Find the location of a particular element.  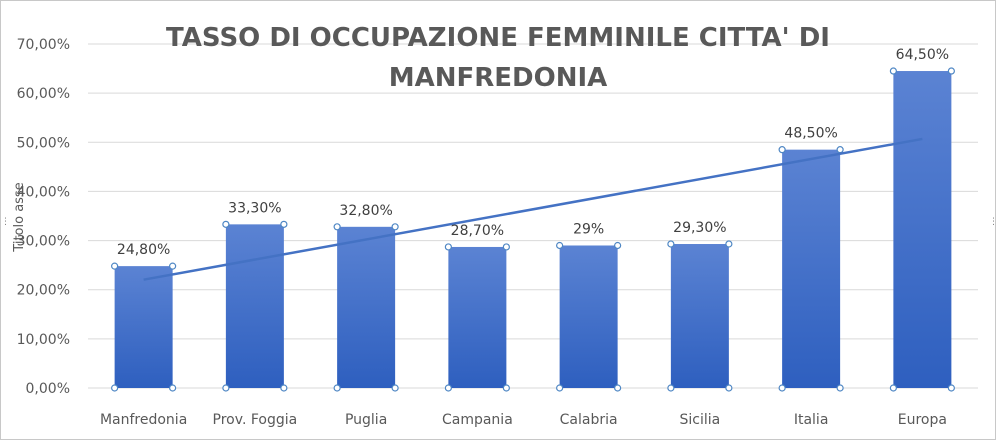

y-tick-label: 70,00% is located at coordinates (43, 45).